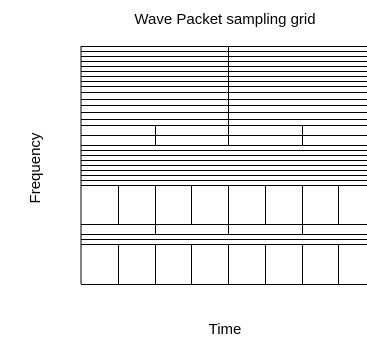  I want to click on figure-title: Wave Packet sampling grid, so click(224, 19).